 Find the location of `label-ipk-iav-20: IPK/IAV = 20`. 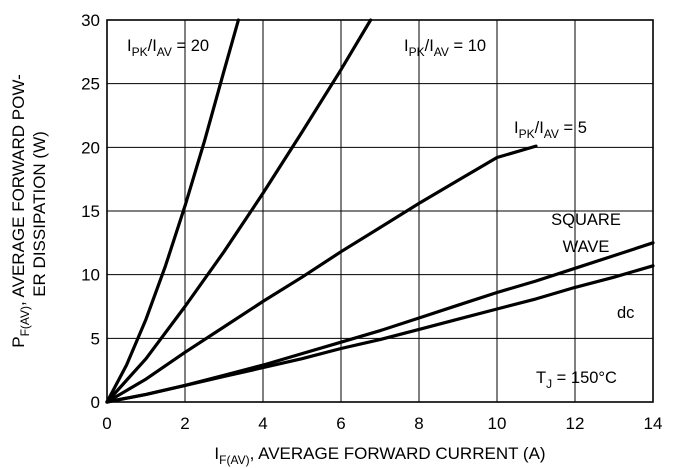

label-ipk-iav-20: IPK/IAV = 20 is located at coordinates (168, 48).